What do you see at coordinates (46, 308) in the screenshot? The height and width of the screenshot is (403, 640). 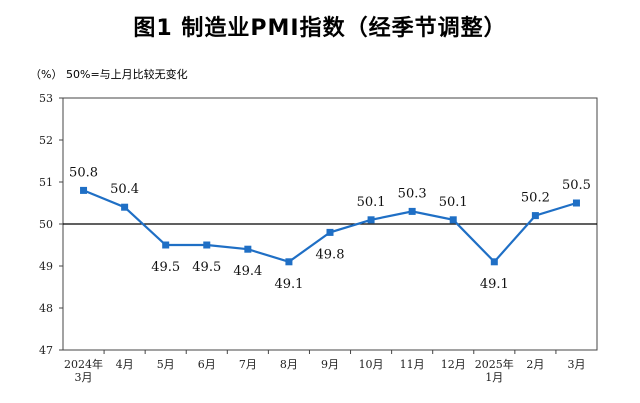 I see `y-tick-label: 48` at bounding box center [46, 308].